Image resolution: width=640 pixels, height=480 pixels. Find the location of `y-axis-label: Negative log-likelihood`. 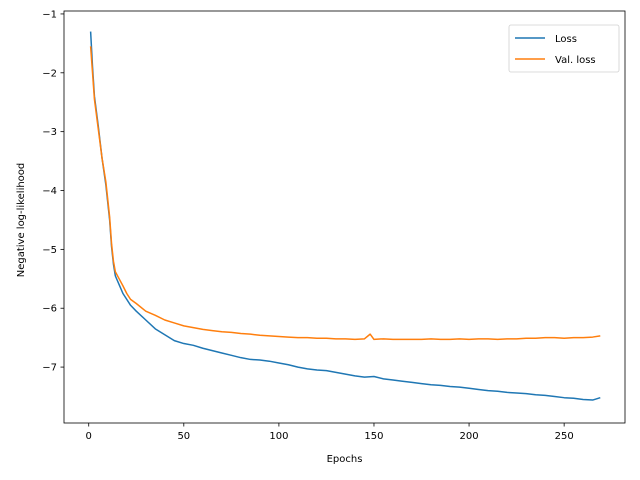

y-axis-label: Negative log-likelihood is located at coordinates (21, 220).